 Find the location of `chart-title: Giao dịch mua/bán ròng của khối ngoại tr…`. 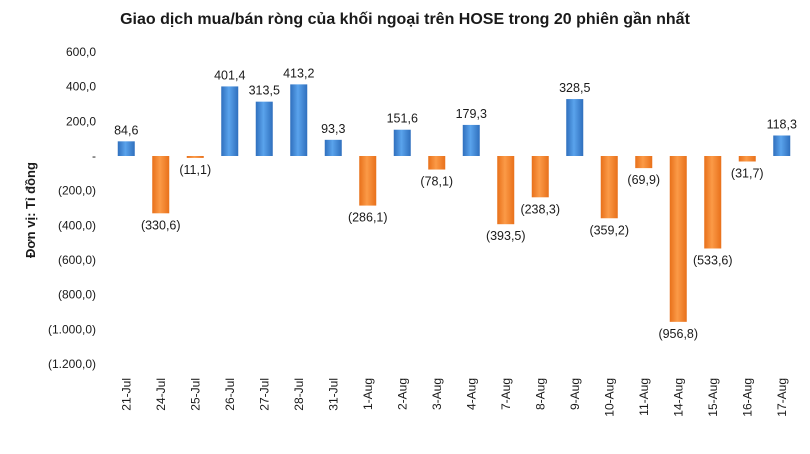

chart-title: Giao dịch mua/bán ròng của khối ngoại tr… is located at coordinates (405, 19).